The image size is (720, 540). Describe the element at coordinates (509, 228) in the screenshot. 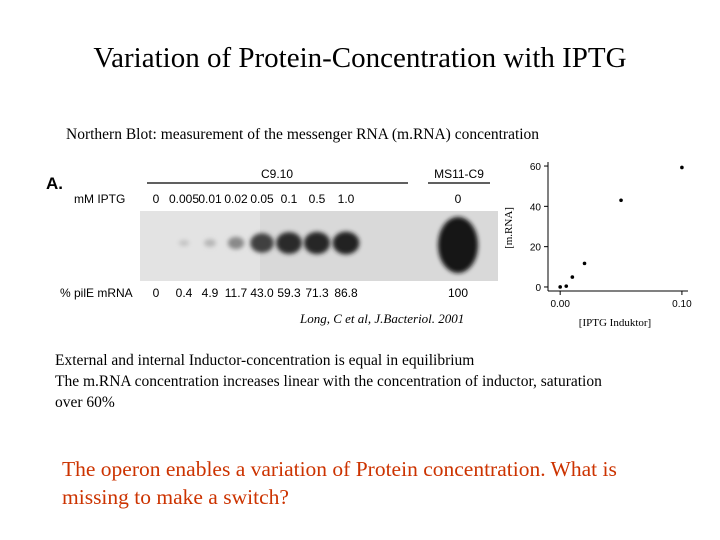

I see `y-axis-label: [m.RNA]` at that location.